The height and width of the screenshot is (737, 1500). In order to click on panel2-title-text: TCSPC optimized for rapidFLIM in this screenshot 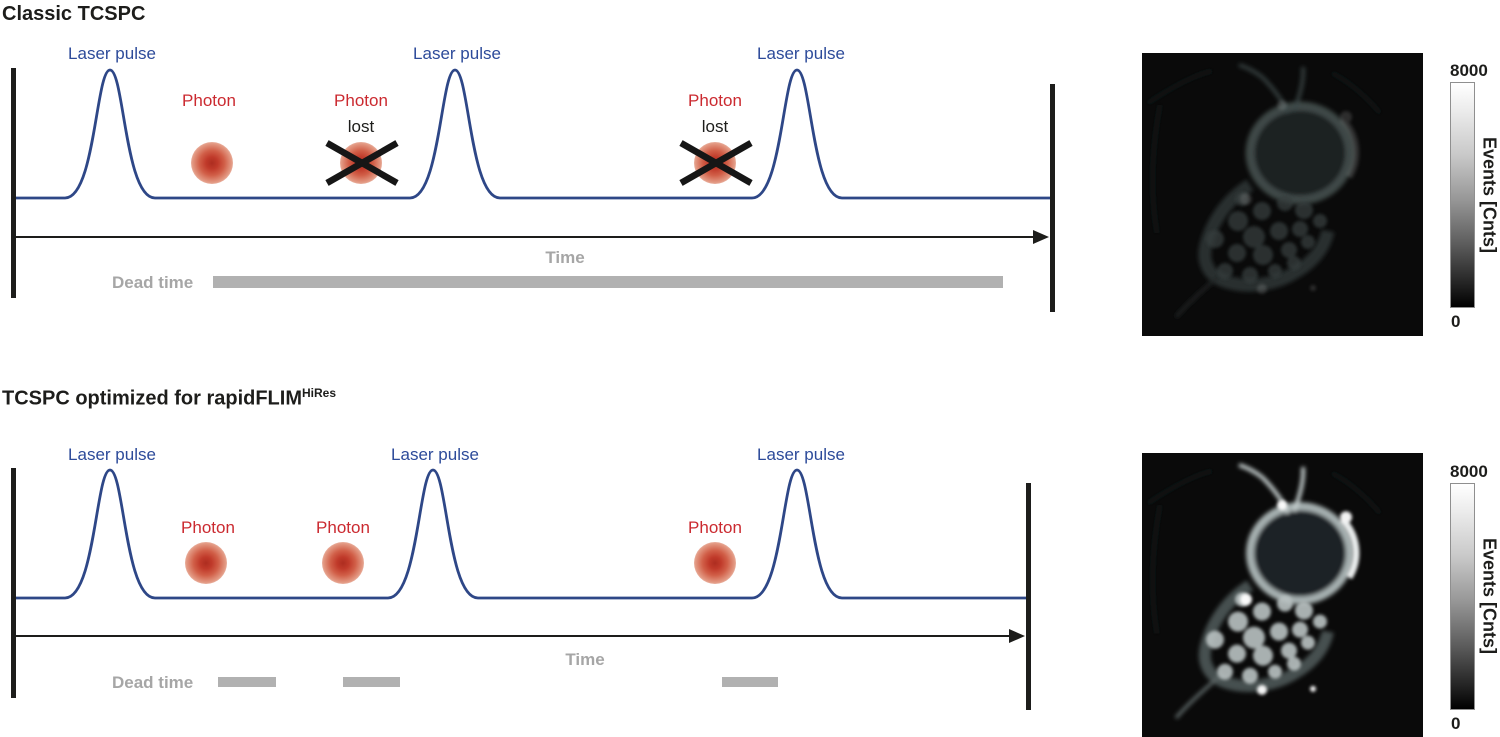, I will do `click(152, 398)`.